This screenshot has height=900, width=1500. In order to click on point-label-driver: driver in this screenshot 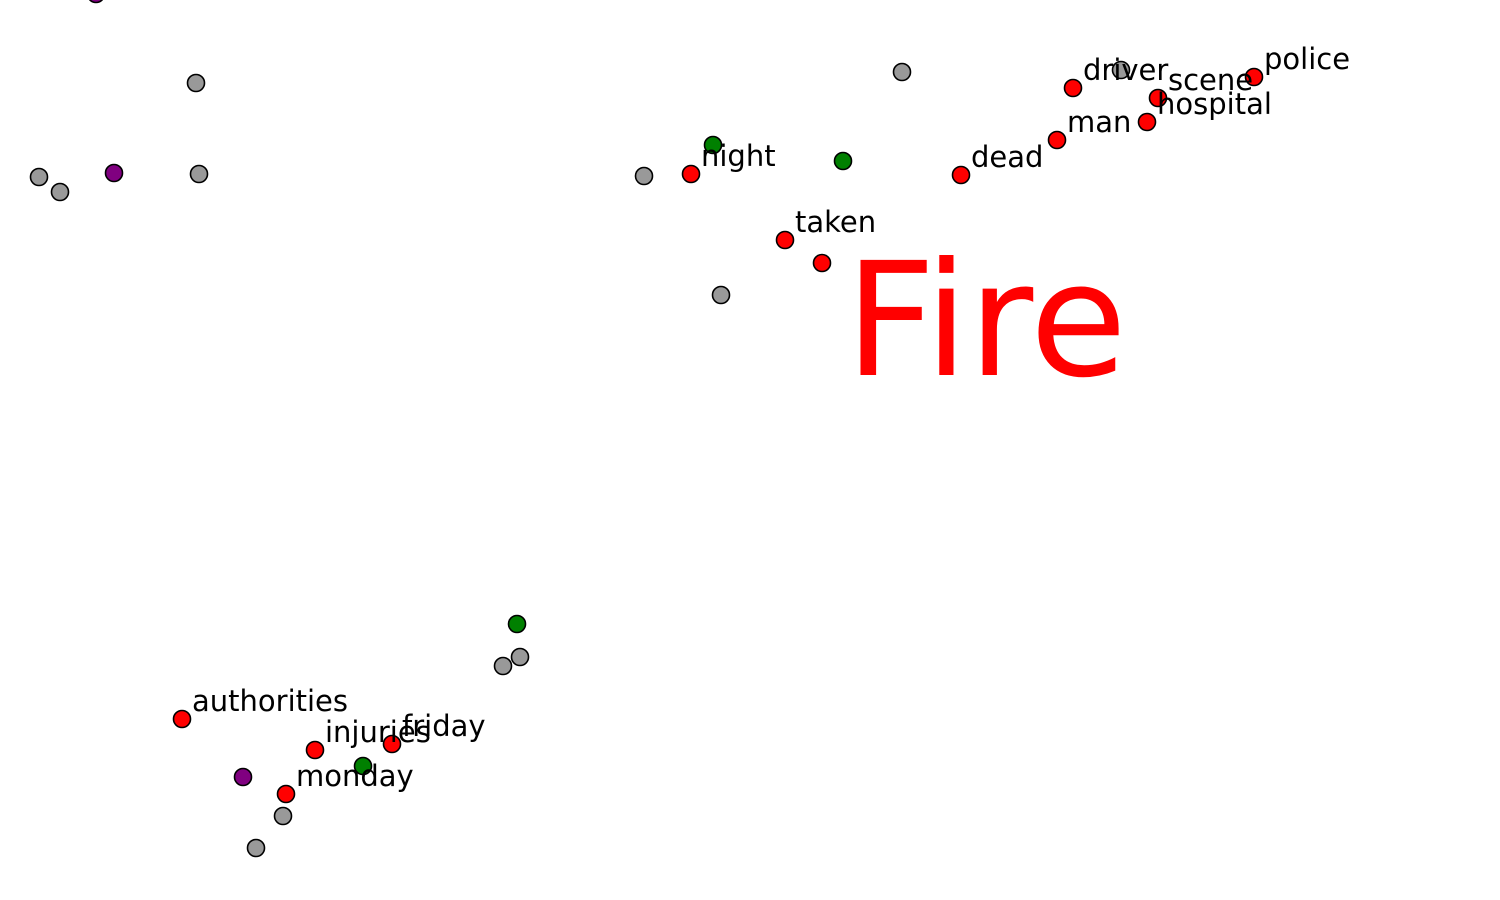, I will do `click(1125, 70)`.